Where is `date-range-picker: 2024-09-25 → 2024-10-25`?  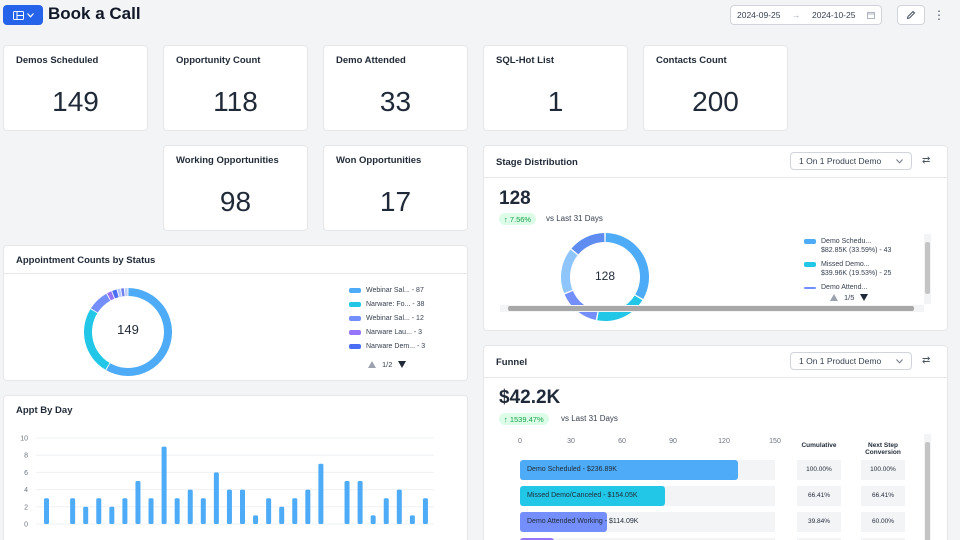
date-range-picker: 2024-09-25 → 2024-10-25 is located at coordinates (806, 15).